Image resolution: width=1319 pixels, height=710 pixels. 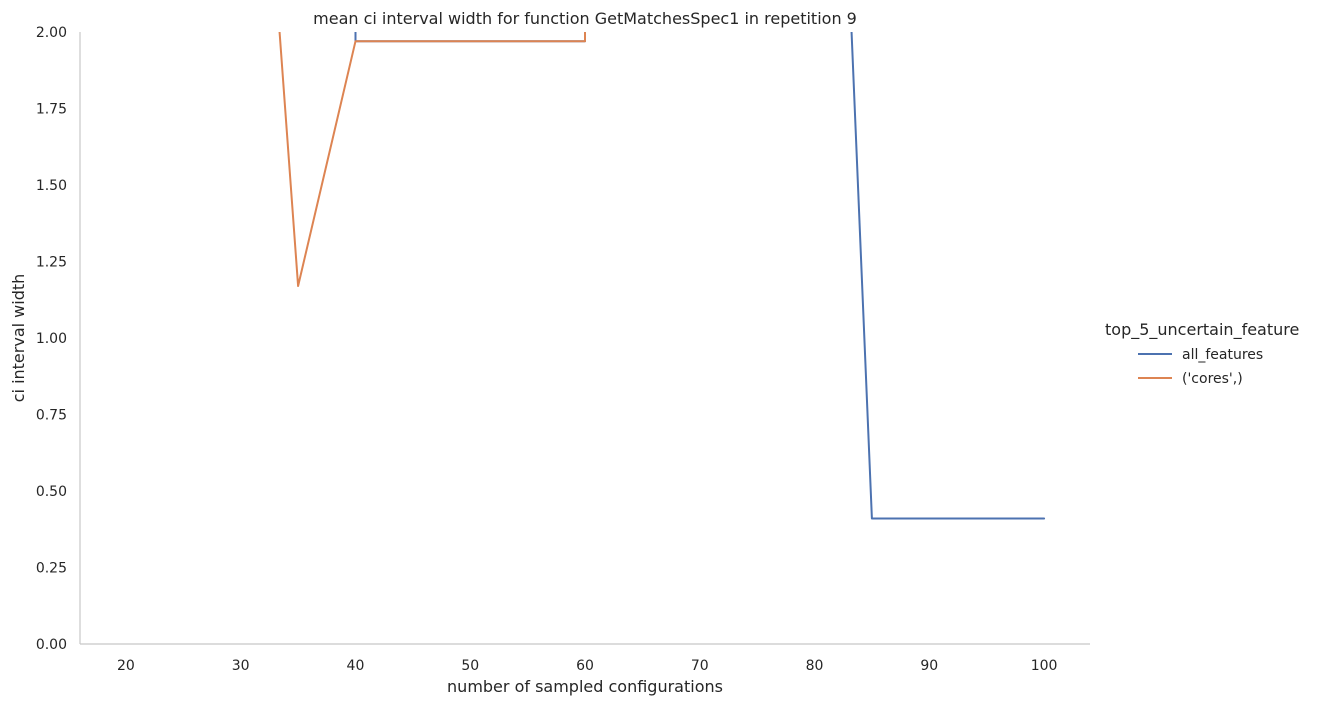 I want to click on y-tick-label: 1.25, so click(x=51, y=263).